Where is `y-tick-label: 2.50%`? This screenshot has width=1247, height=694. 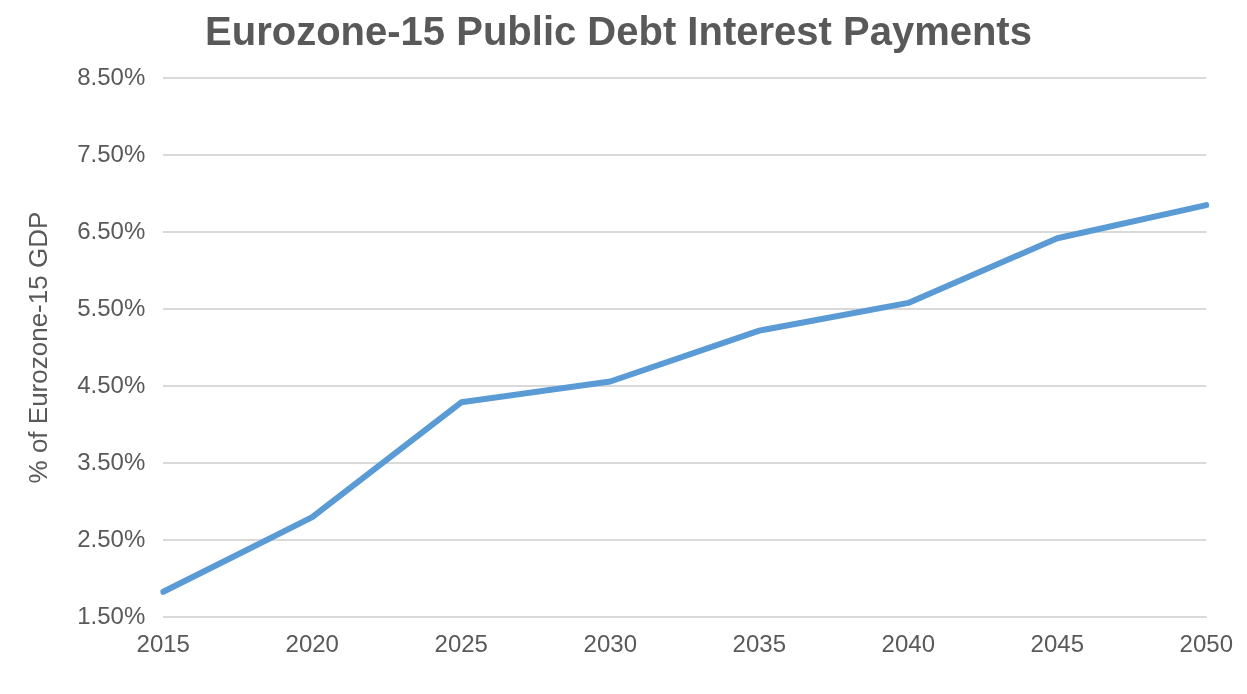
y-tick-label: 2.50% is located at coordinates (111, 538).